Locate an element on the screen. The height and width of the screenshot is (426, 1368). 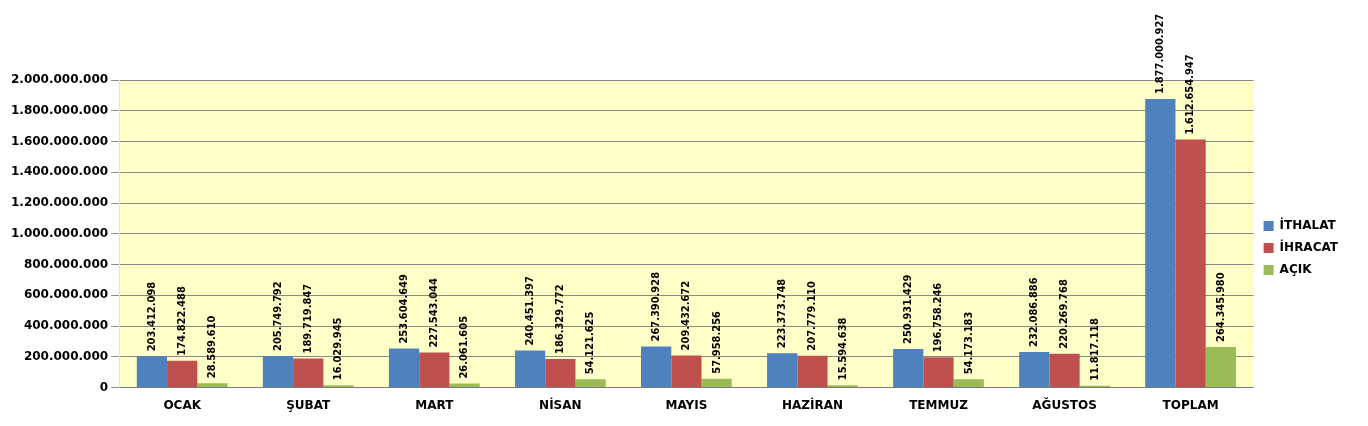
legend-label: İHRACAT is located at coordinates (1309, 247).